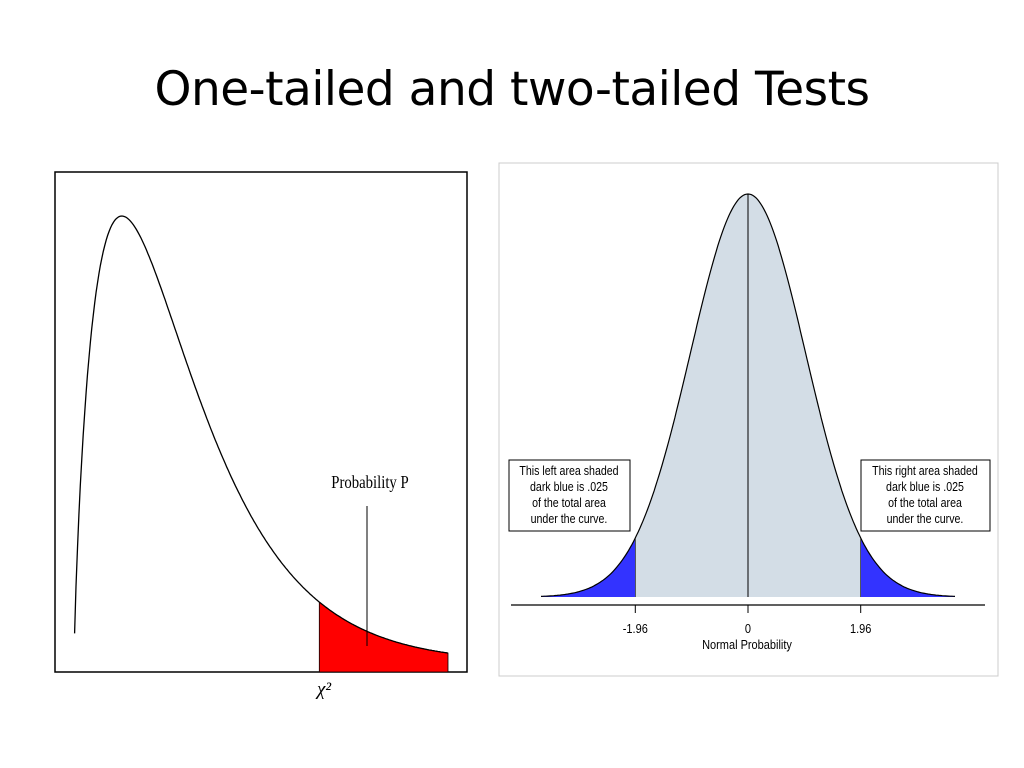 The image size is (1024, 768). What do you see at coordinates (925, 503) in the screenshot?
I see `right-annotation-line-3: of the total area` at bounding box center [925, 503].